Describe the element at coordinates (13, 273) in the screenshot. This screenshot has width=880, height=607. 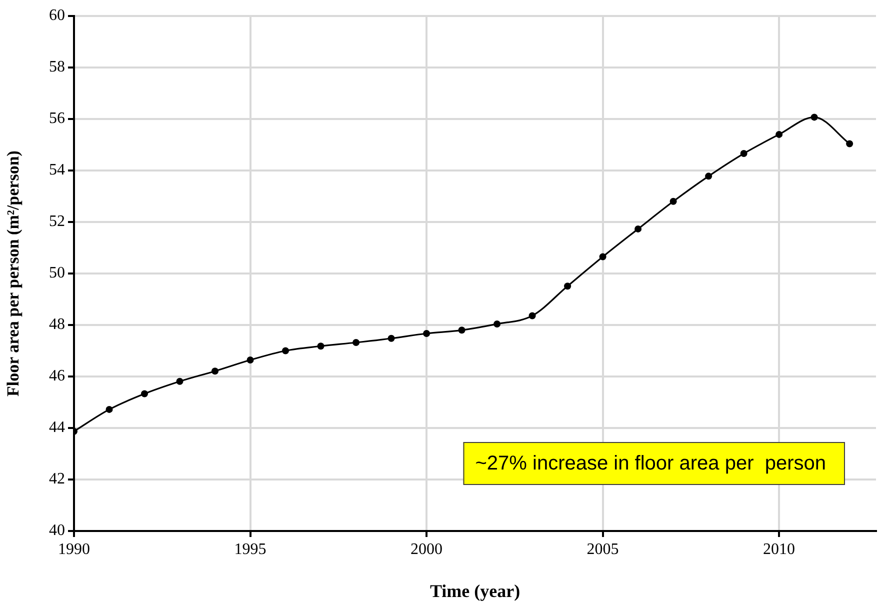
I see `y-axis-title: Floor area per person (m²/person)` at that location.